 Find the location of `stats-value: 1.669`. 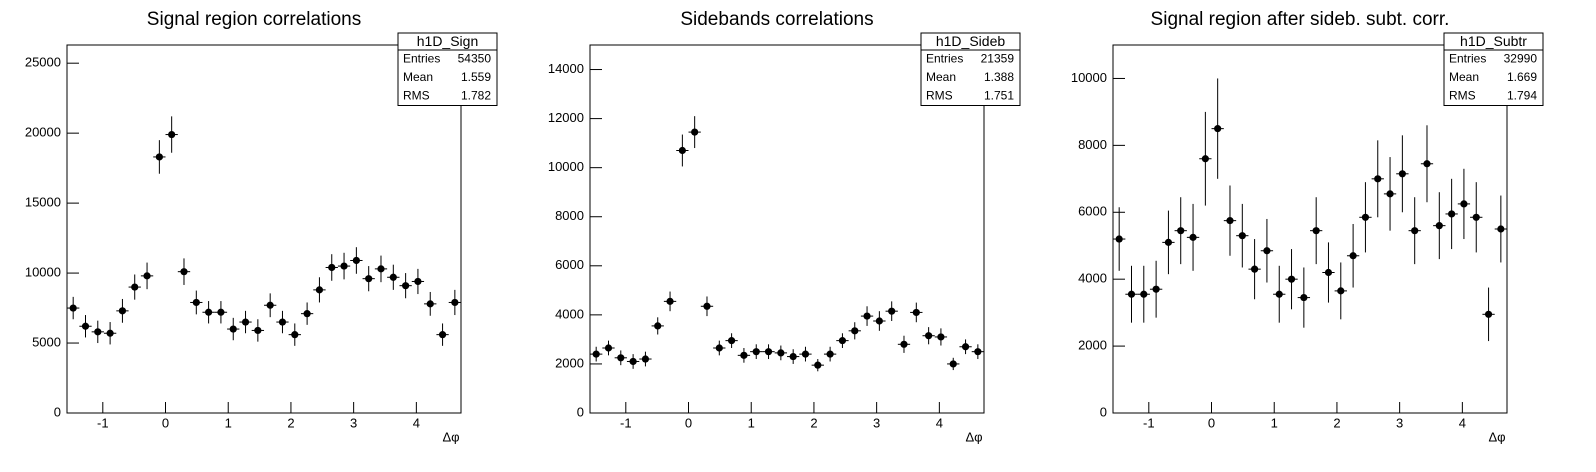

stats-value: 1.669 is located at coordinates (1522, 77).